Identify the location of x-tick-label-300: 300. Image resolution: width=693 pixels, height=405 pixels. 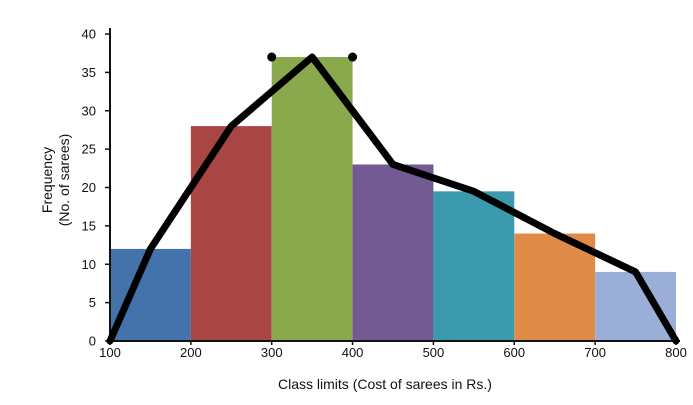
(272, 352).